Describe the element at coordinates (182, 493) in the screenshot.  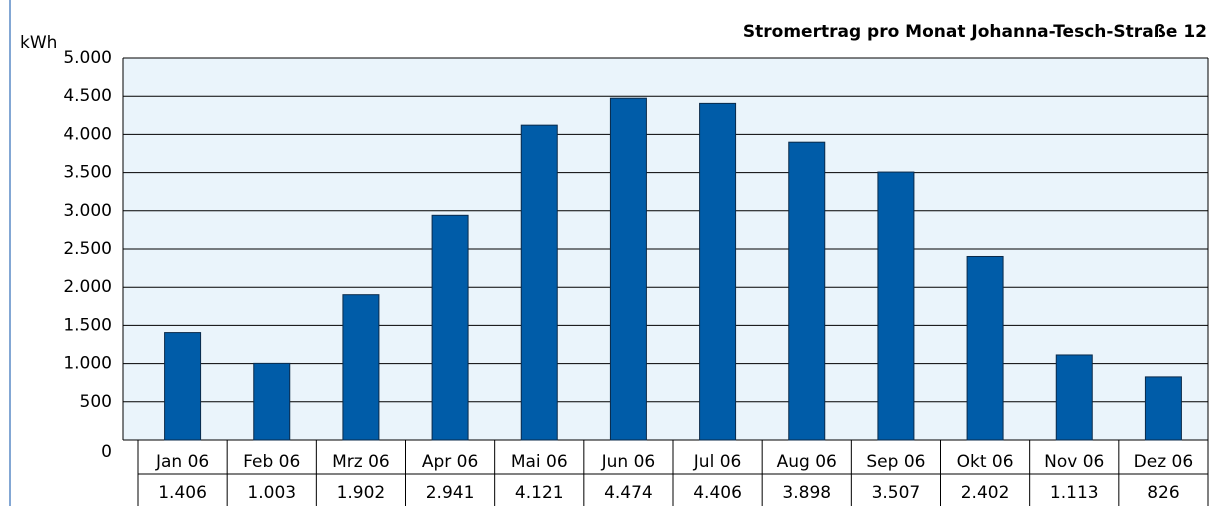
I see `value-label: 1.406` at that location.